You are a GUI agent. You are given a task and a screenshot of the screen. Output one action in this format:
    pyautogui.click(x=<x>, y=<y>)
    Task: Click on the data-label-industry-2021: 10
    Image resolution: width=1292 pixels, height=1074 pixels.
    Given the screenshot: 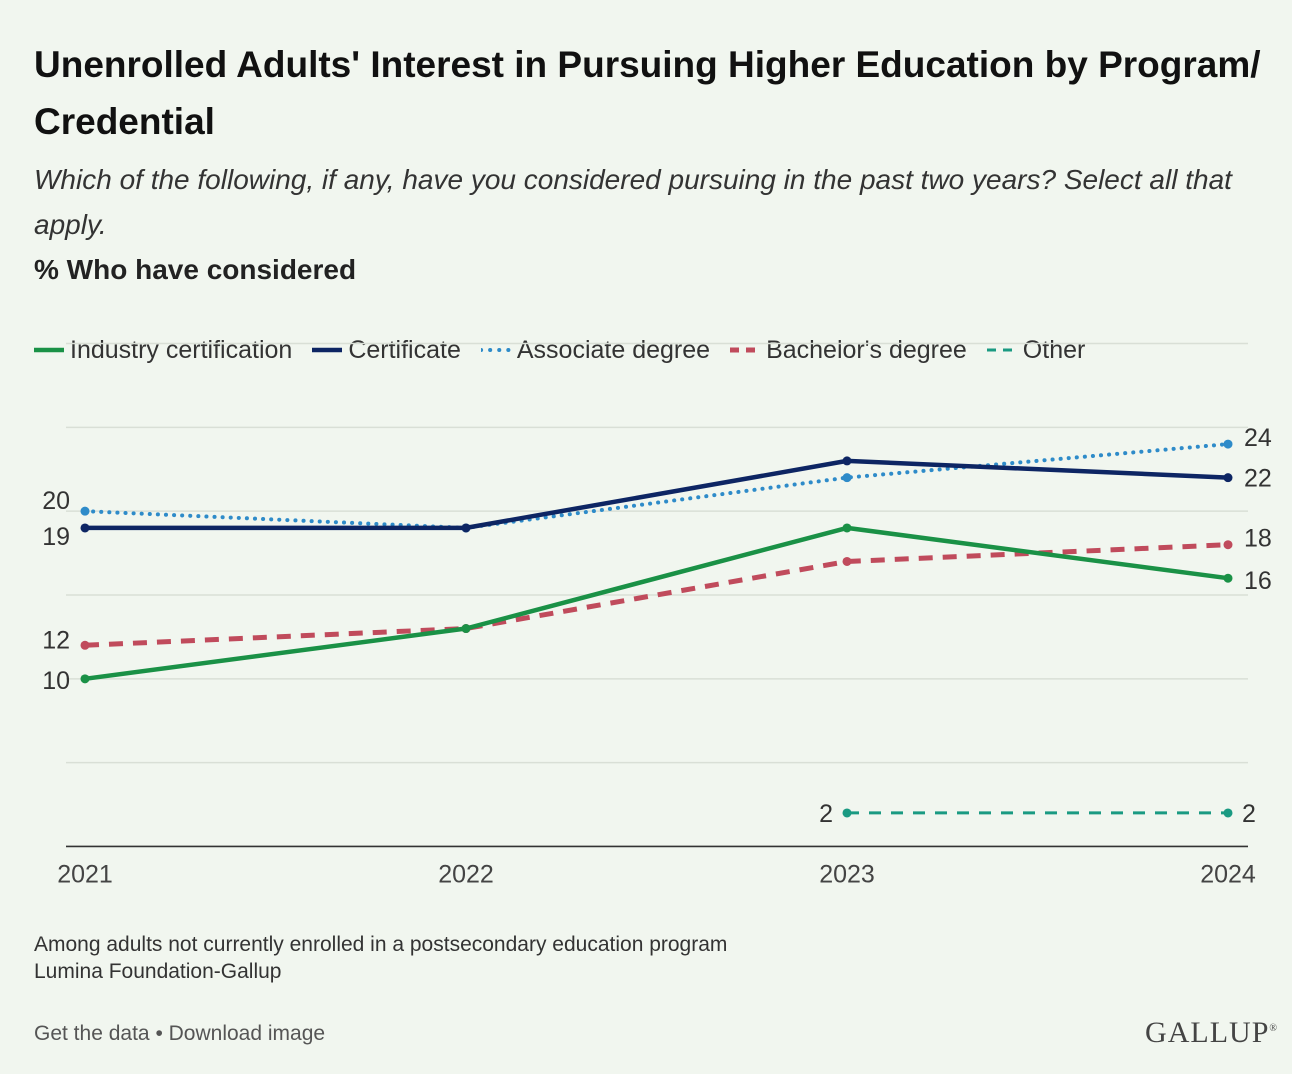 What is the action you would take?
    pyautogui.click(x=56, y=681)
    